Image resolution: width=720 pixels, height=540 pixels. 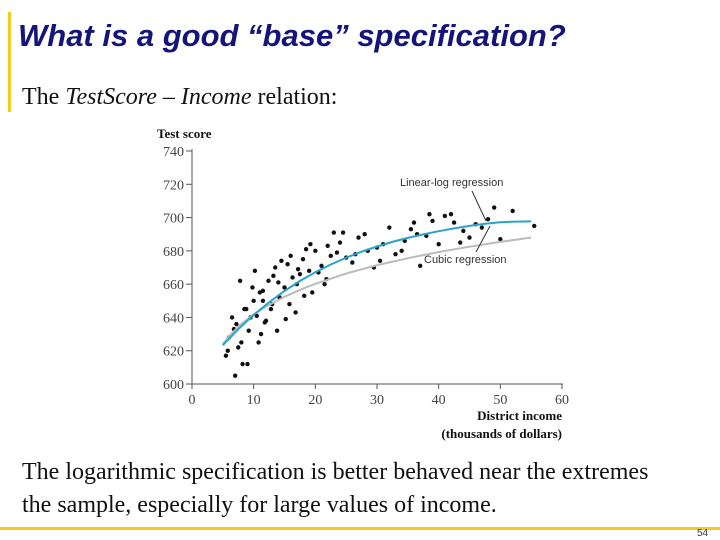 I want to click on y-tick-label: 680, so click(x=173, y=252).